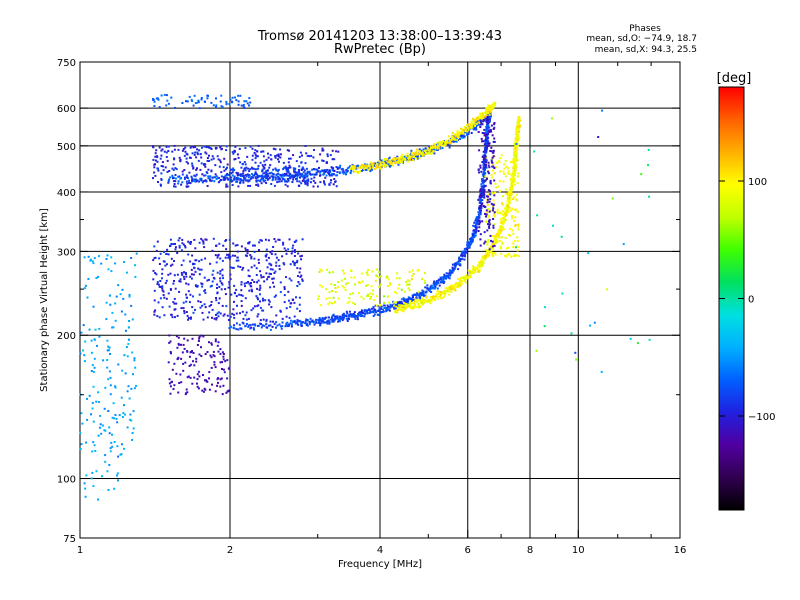  I want to click on y-tick-label: 500, so click(66, 147).